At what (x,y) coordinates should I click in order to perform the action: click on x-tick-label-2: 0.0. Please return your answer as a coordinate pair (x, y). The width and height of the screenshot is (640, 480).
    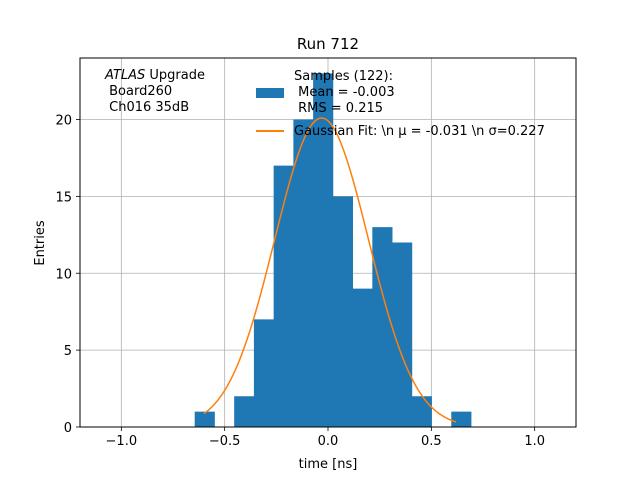
    Looking at the image, I should click on (328, 441).